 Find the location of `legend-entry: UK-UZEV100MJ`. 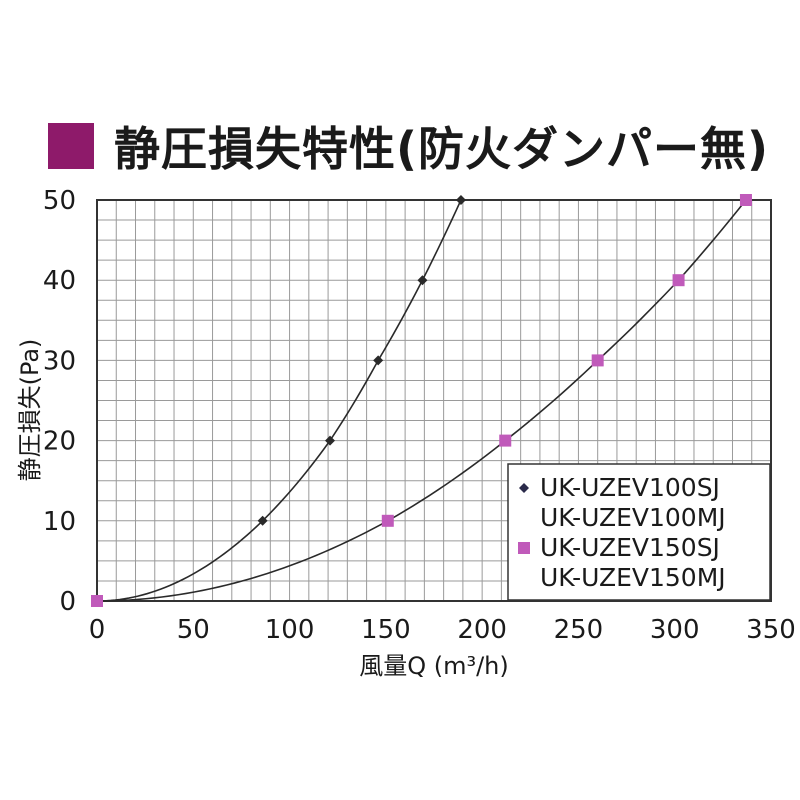

legend-entry: UK-UZEV100MJ is located at coordinates (633, 517).